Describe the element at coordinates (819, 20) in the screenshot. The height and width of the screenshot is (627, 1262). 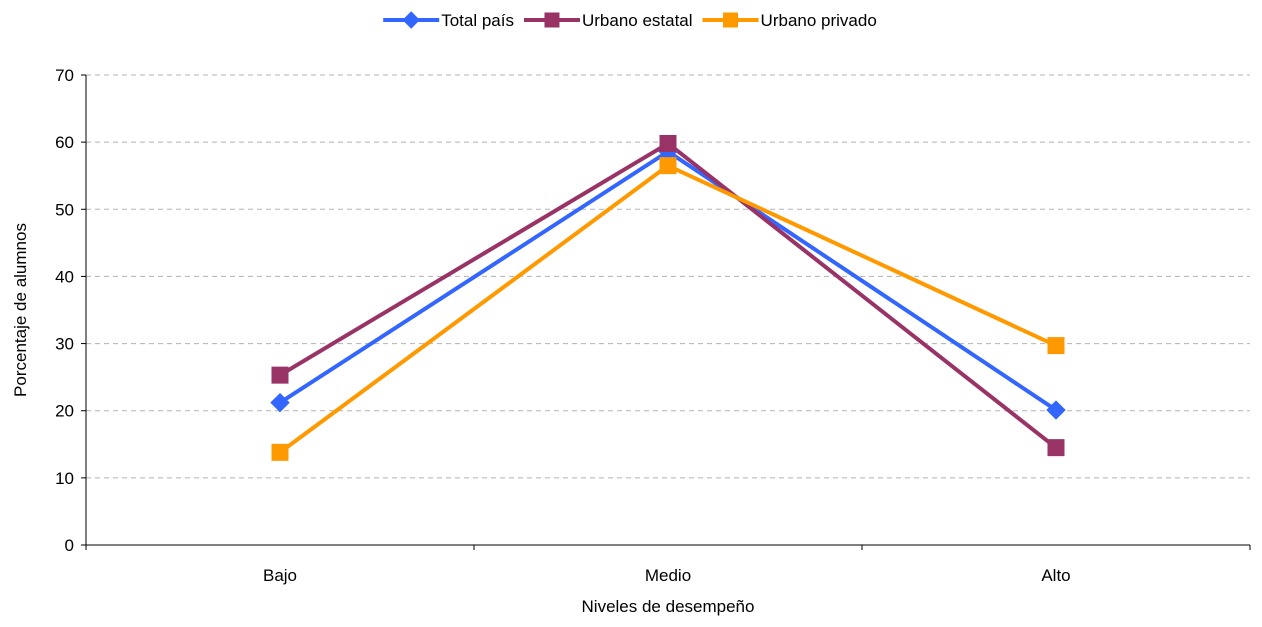
I see `legend-label: Urbano privado` at that location.